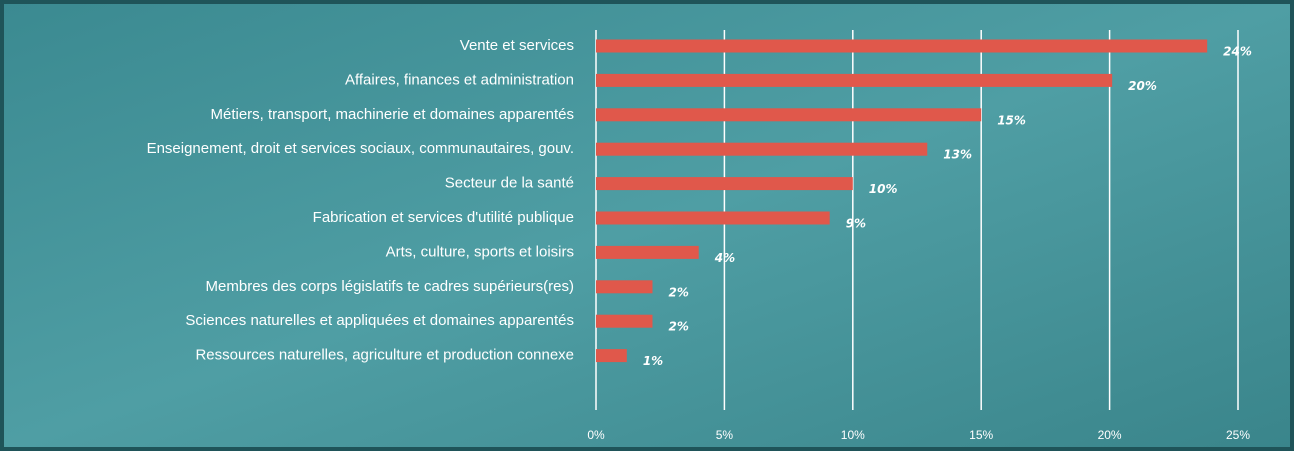 The height and width of the screenshot is (451, 1294). What do you see at coordinates (1110, 435) in the screenshot?
I see `x-tick-label: 20%` at bounding box center [1110, 435].